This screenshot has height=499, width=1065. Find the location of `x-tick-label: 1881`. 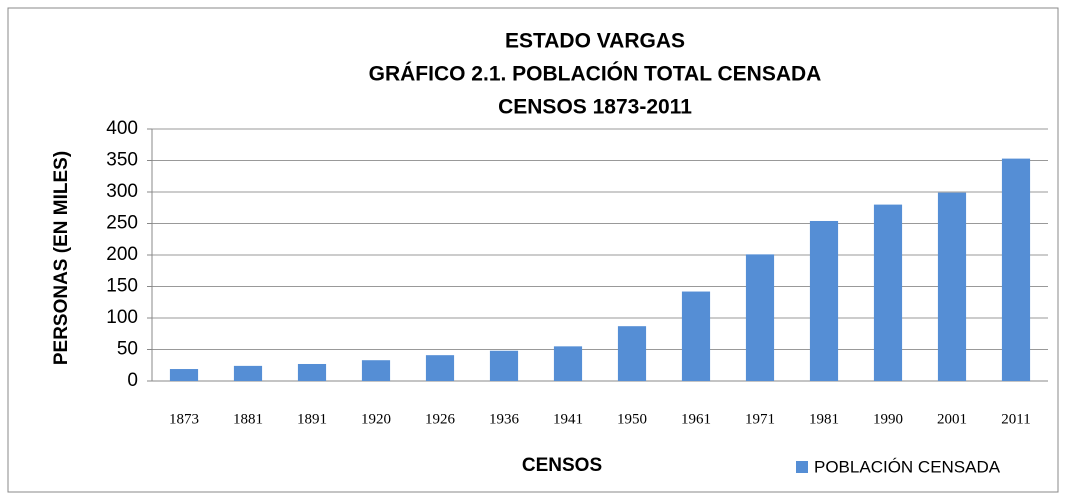

x-tick-label: 1881 is located at coordinates (248, 419).